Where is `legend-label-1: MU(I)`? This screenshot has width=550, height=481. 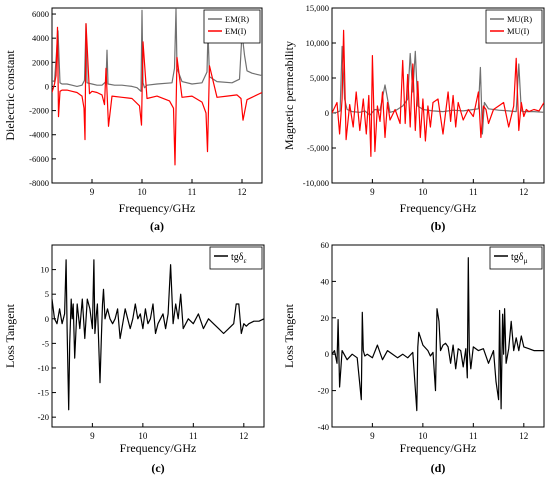 legend-label-1: MU(I) is located at coordinates (518, 31).